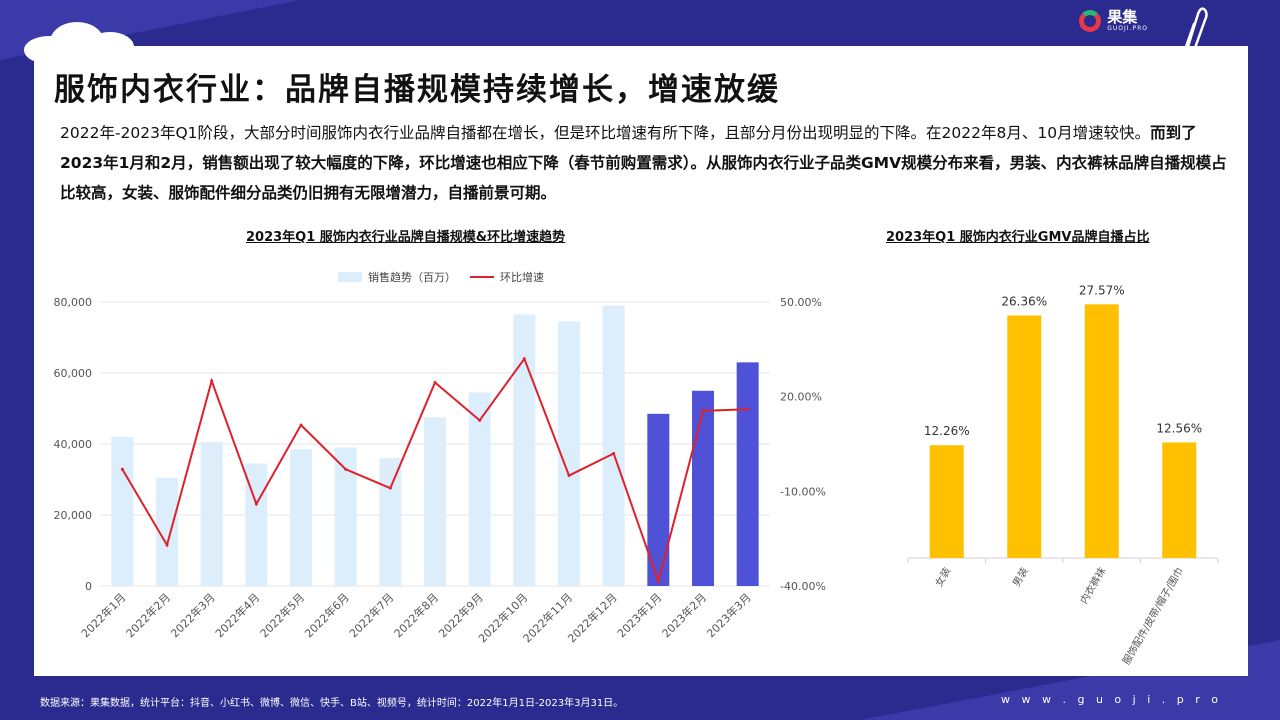  Describe the element at coordinates (639, 615) in the screenshot. I see `x-tick-label: 2023年1月` at that location.